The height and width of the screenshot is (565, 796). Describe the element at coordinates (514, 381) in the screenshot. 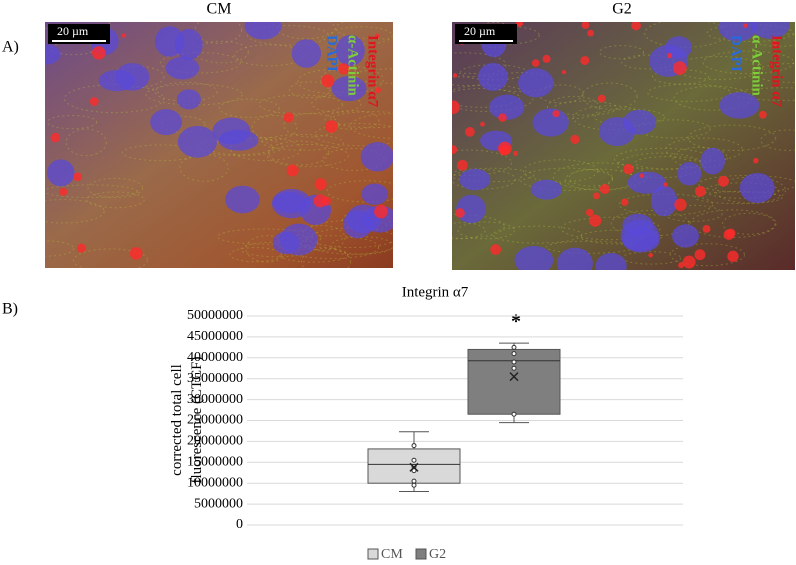

I see `box` at that location.